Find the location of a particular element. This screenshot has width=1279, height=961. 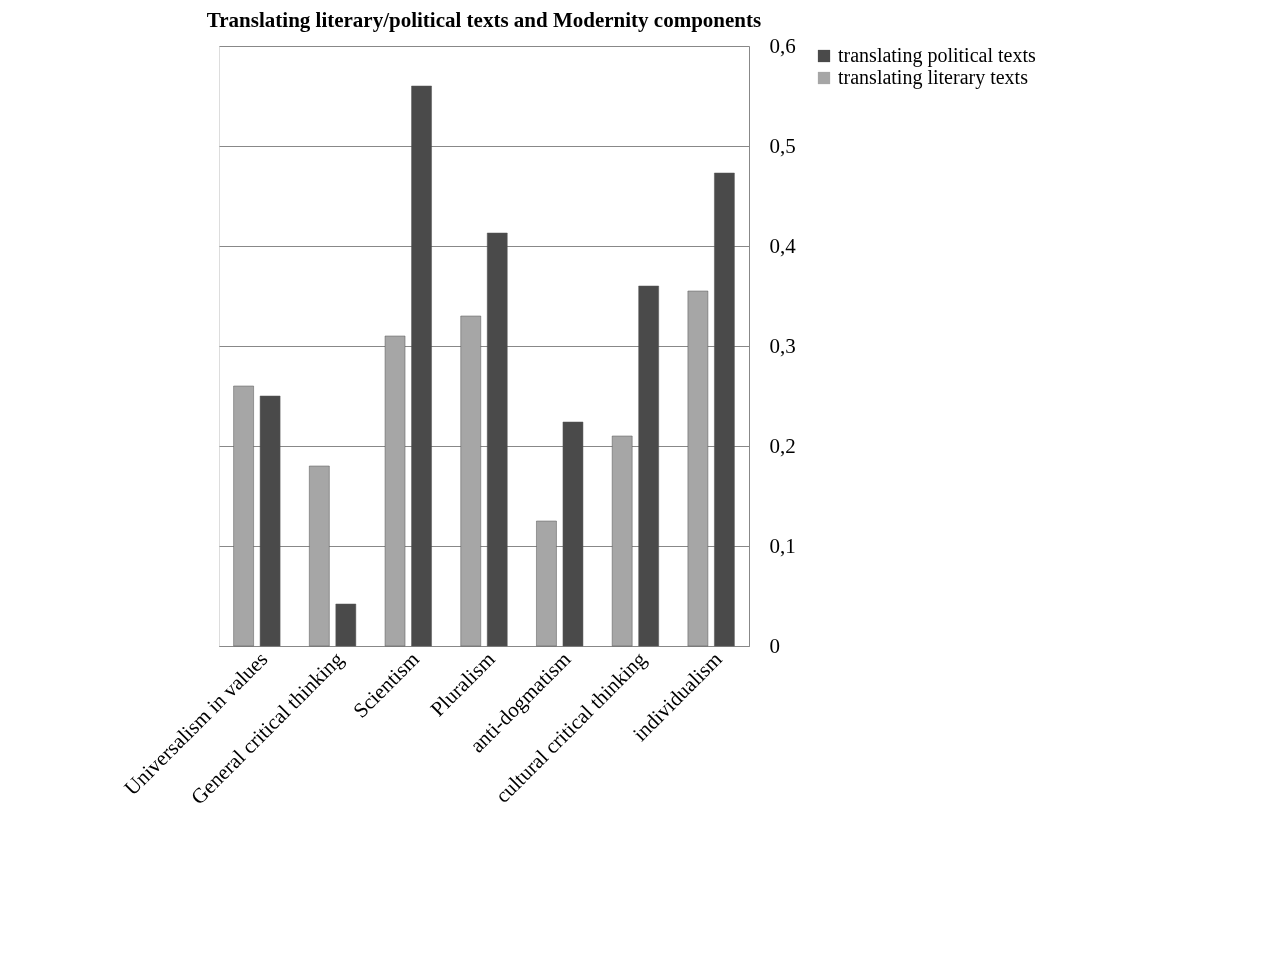

y-tick-label: 0,3 is located at coordinates (782, 345).